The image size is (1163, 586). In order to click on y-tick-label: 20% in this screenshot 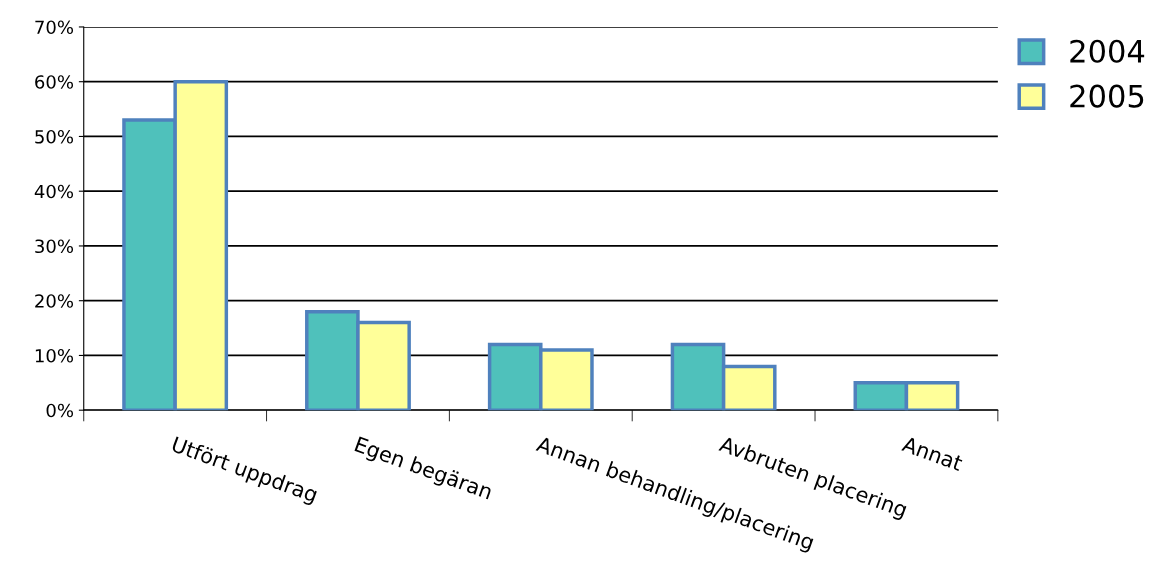, I will do `click(54, 301)`.